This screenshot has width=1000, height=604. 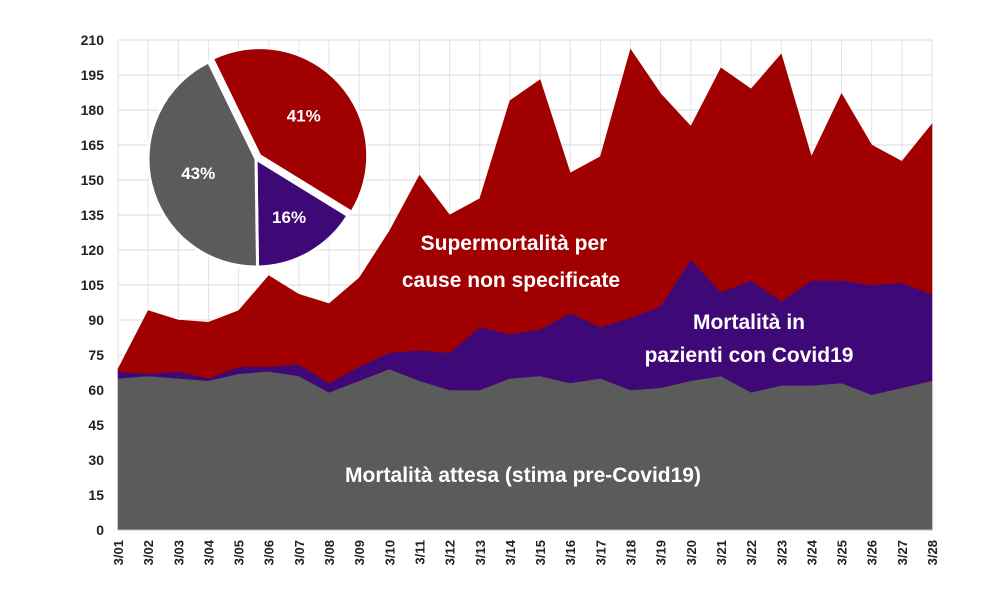 I want to click on y-tick-label-0: 0, so click(x=100, y=530).